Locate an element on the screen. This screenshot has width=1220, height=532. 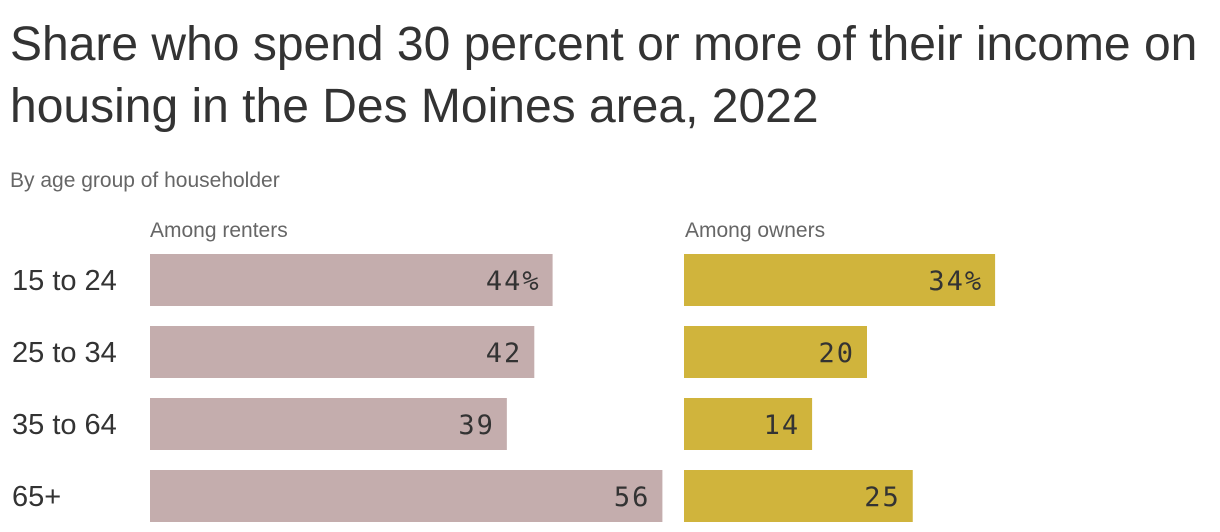
category-label: 65+ is located at coordinates (36, 497).